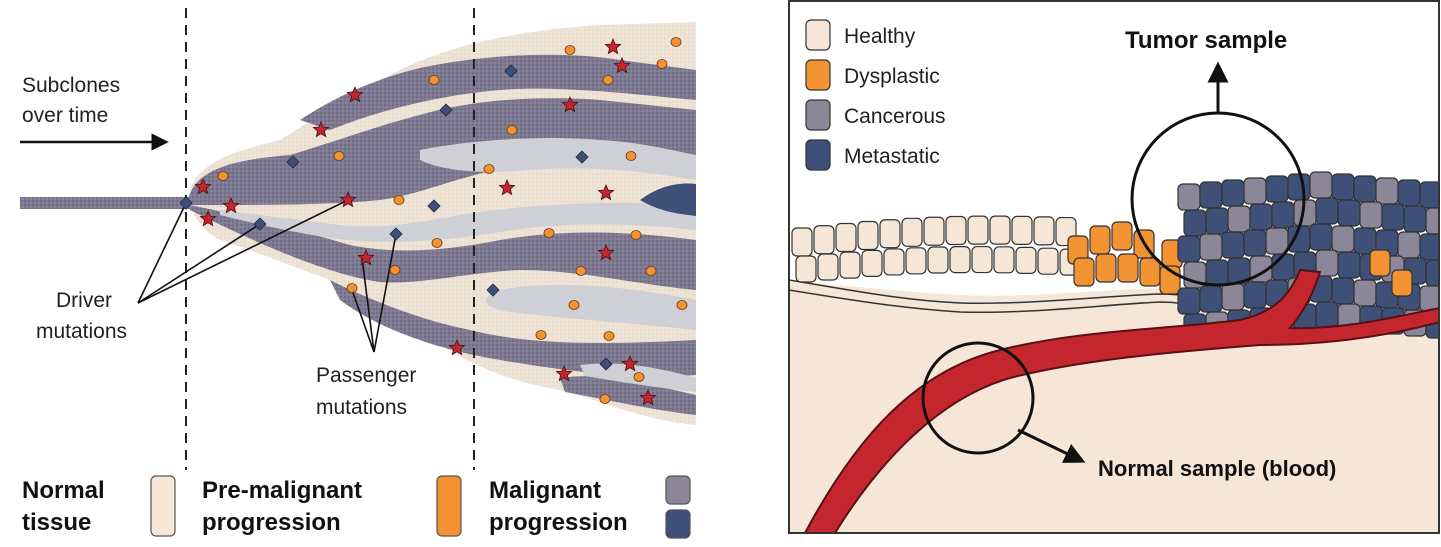 This screenshot has height=547, width=1441. I want to click on stage-normal-line2: tissue, so click(56, 522).